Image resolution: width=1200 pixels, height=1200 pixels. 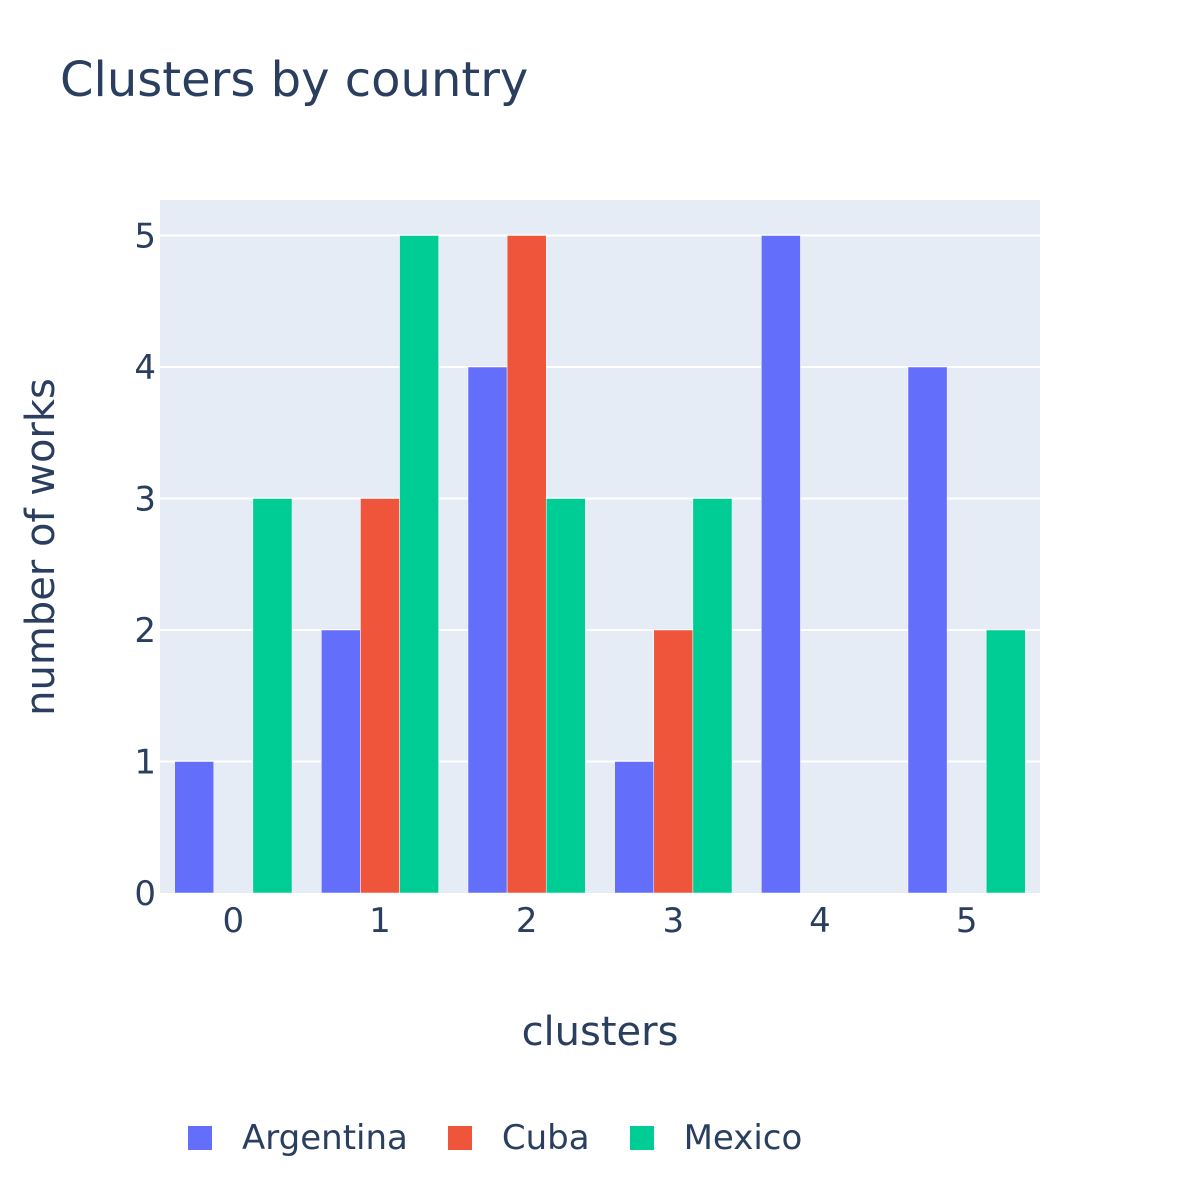 I want to click on x-axis-label: clusters, so click(x=600, y=1032).